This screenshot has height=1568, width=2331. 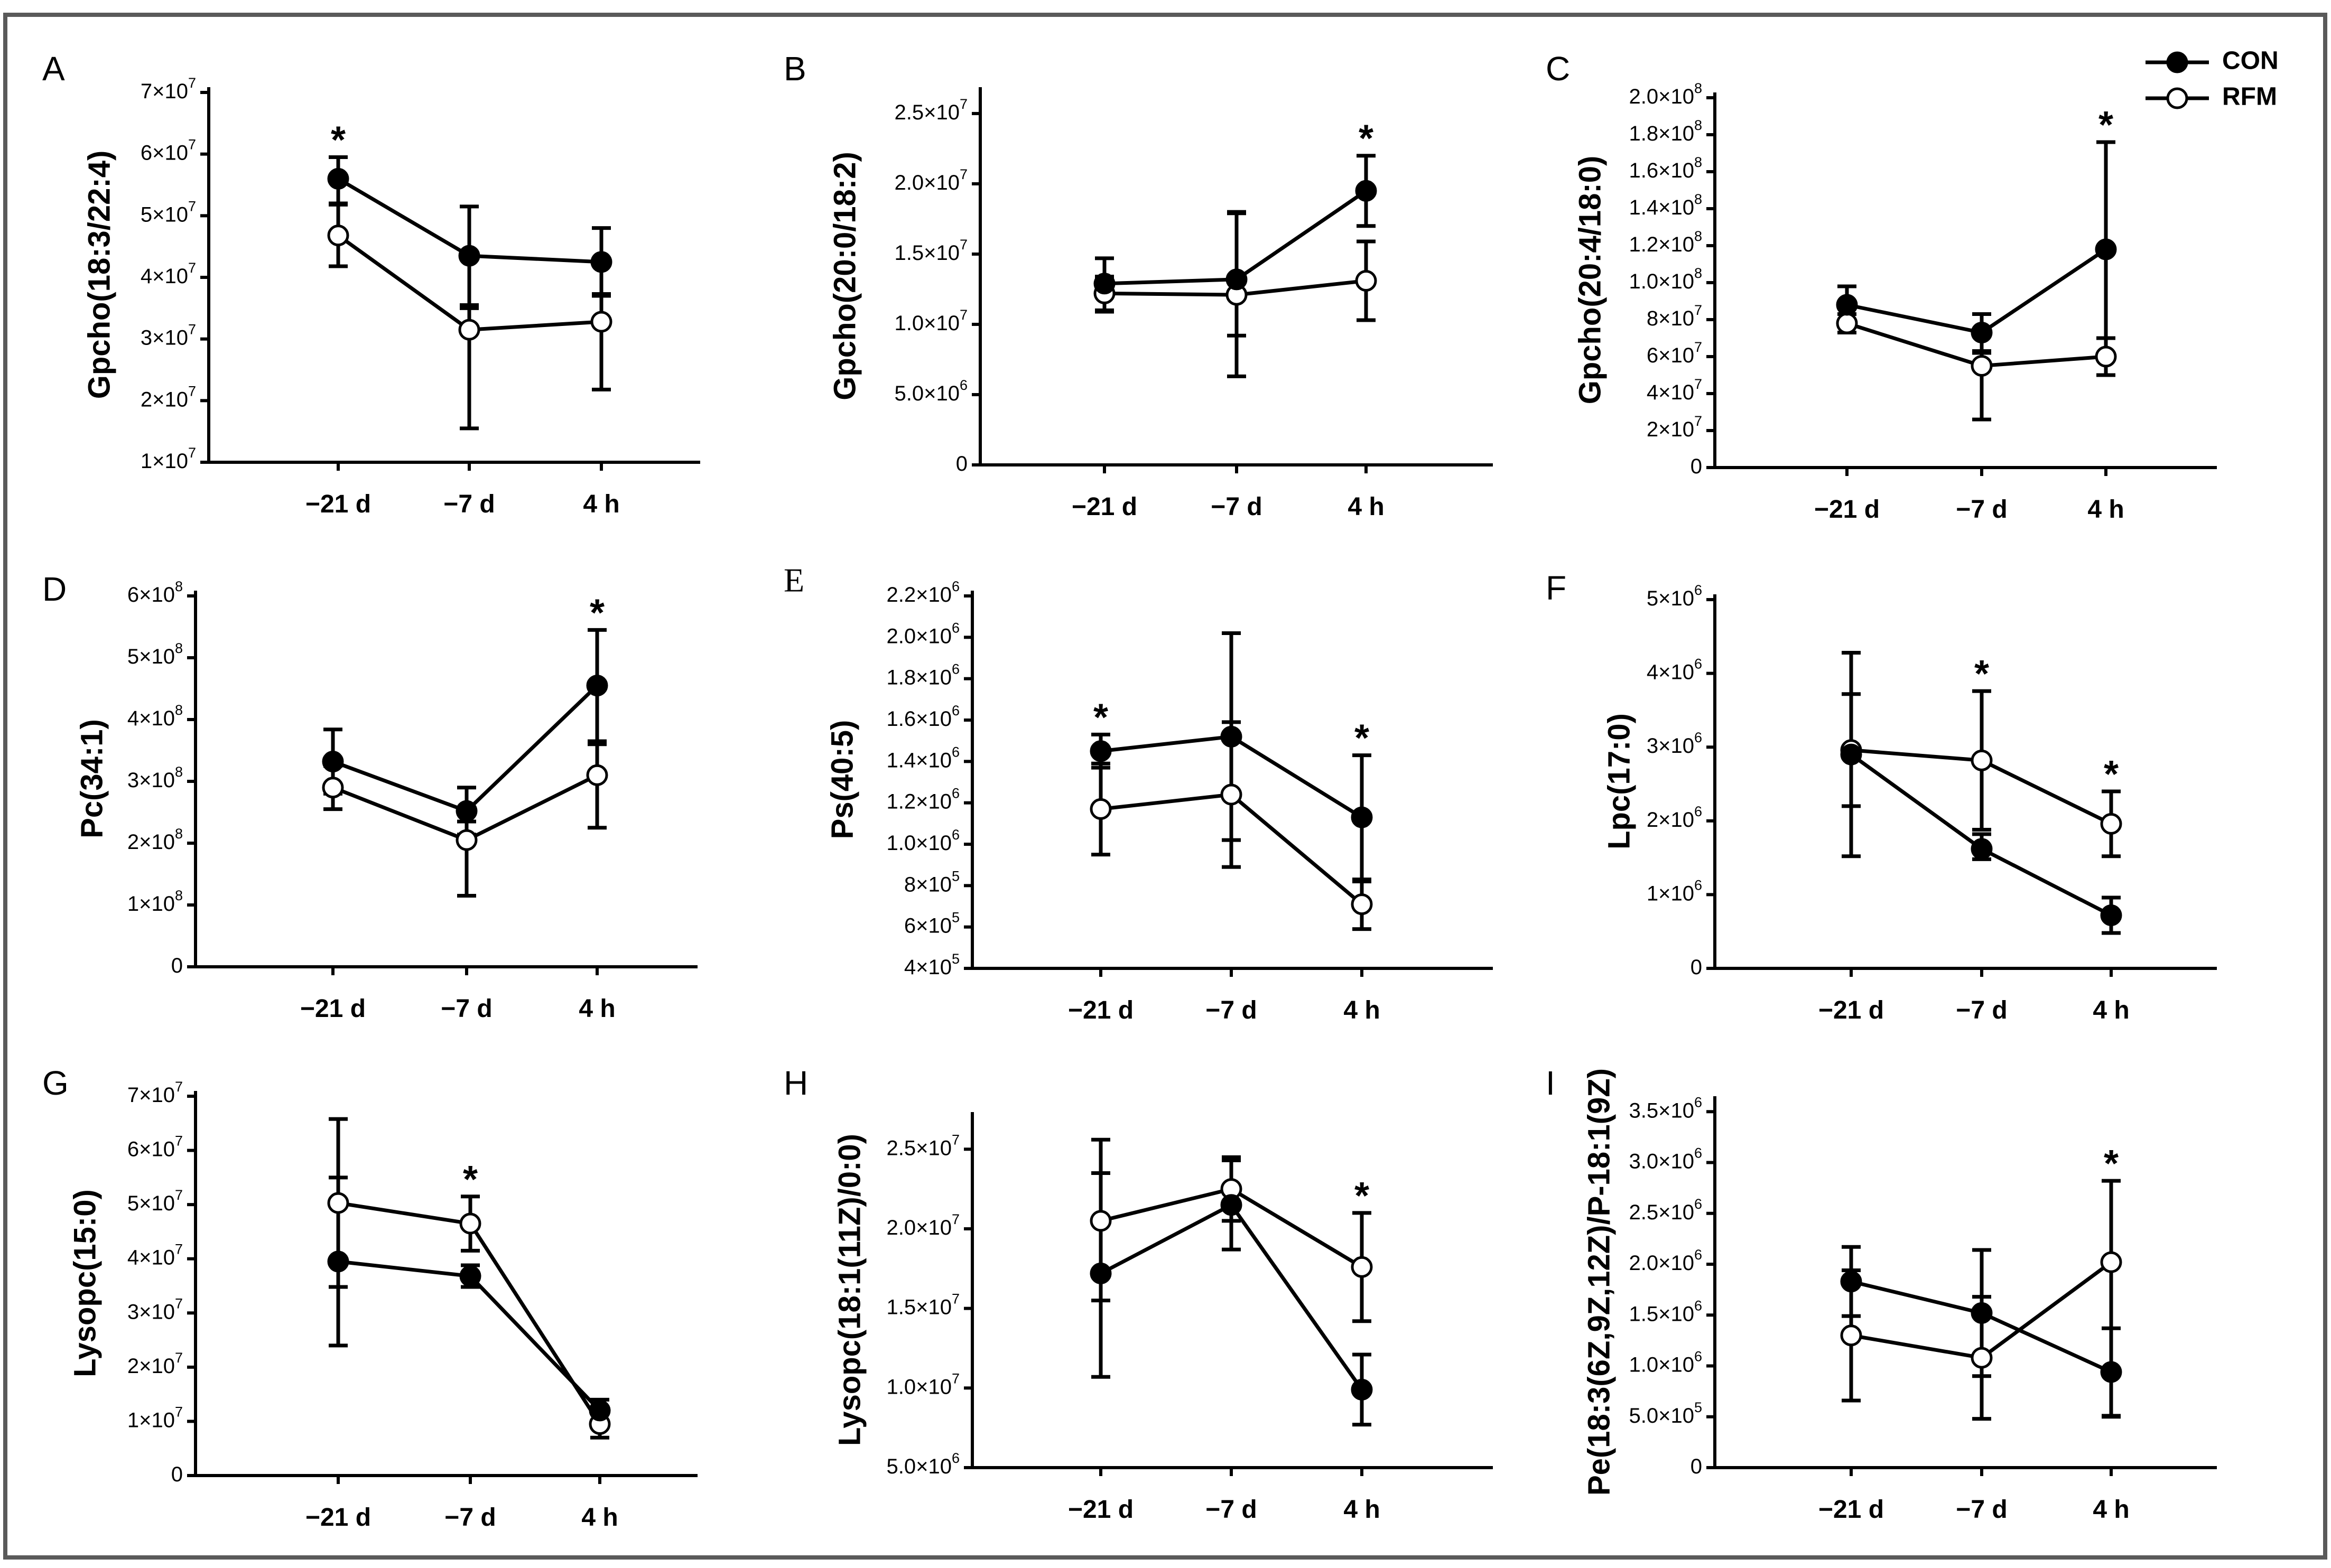 I want to click on y-tick-label: 2.0×10⁷, so click(x=923, y=1225).